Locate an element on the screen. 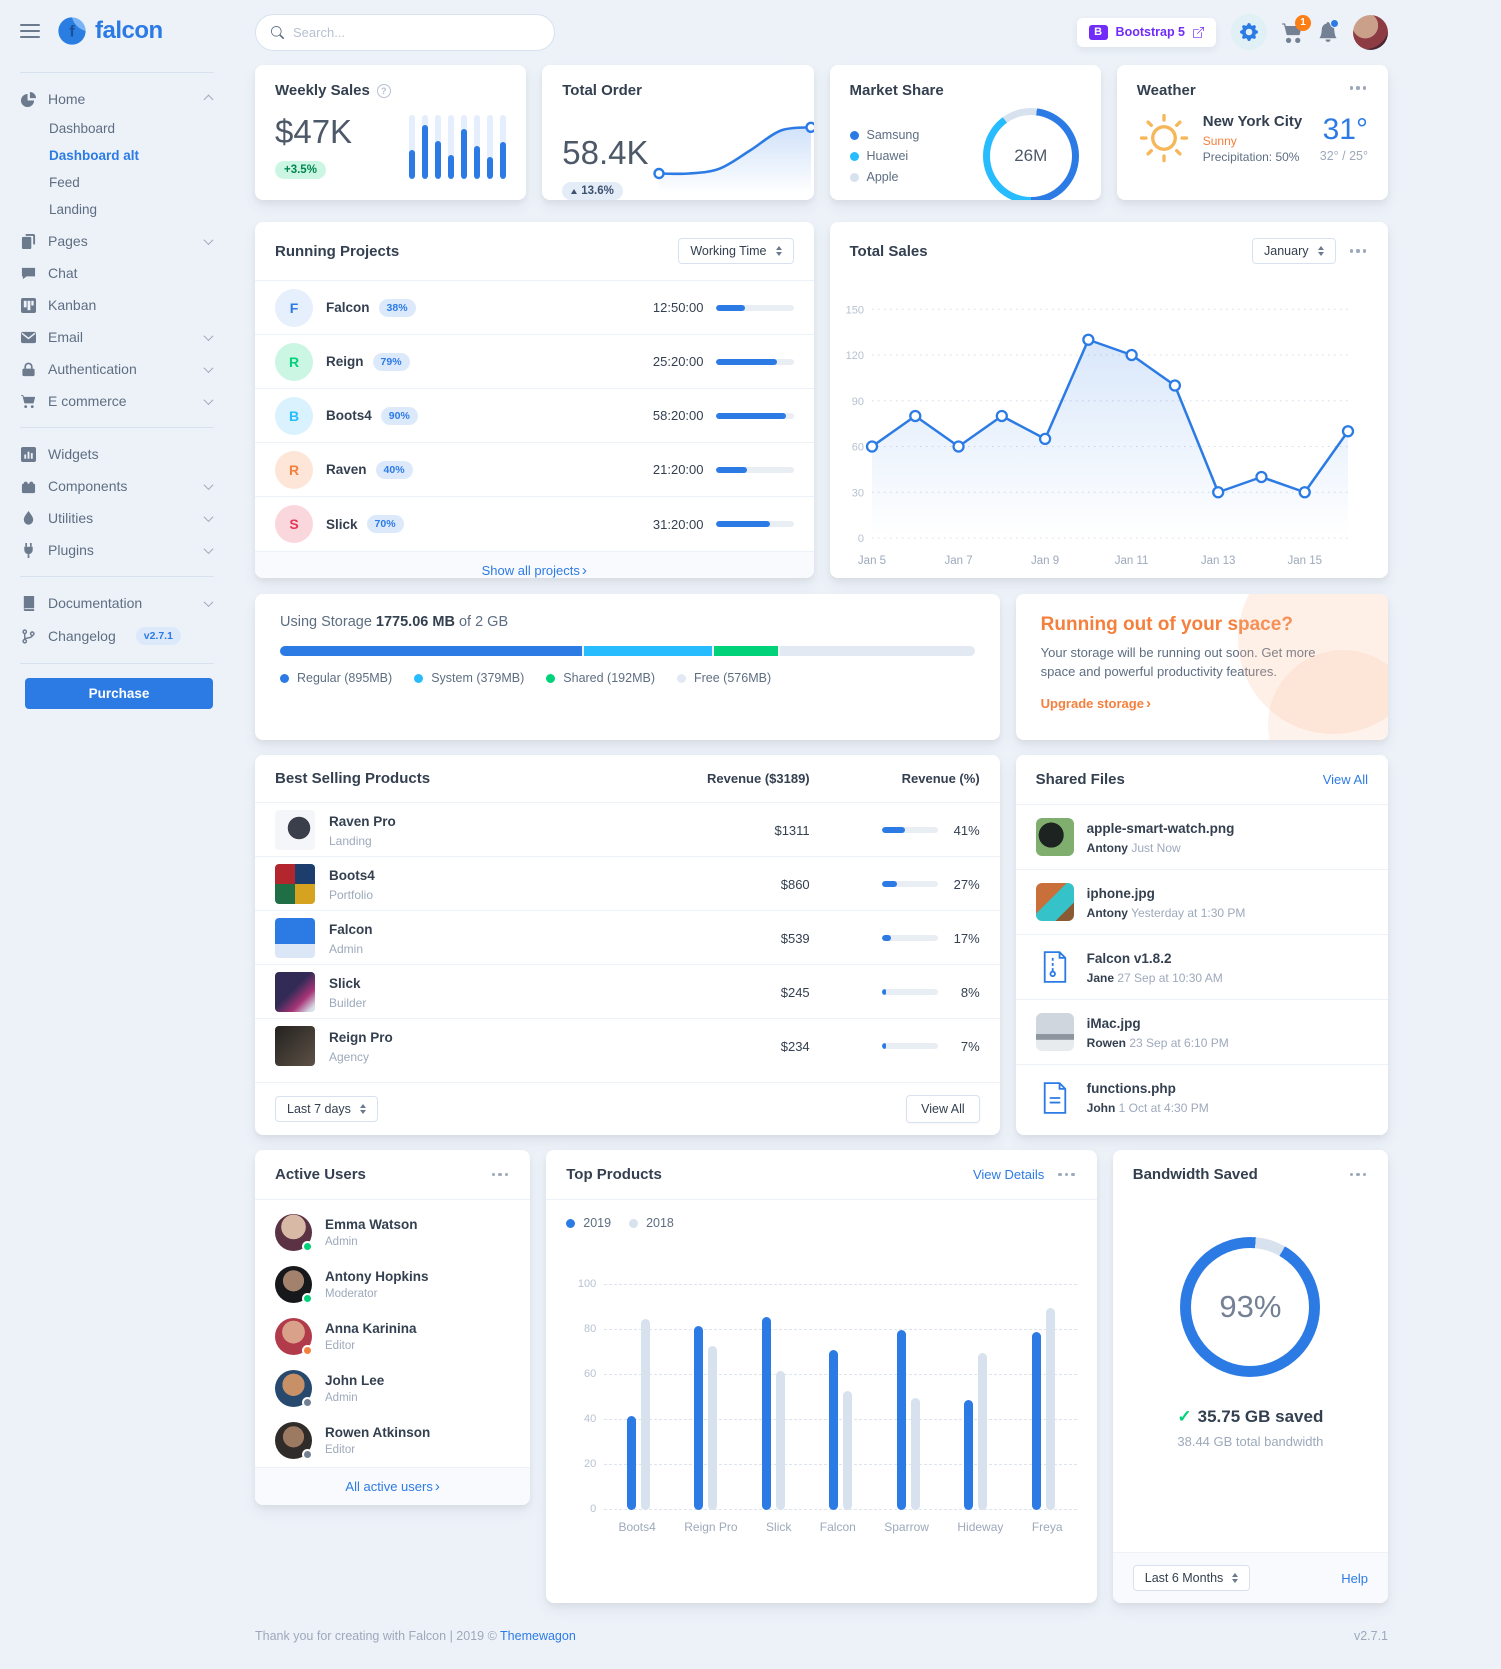  sidebar-item-changelog: Changelog v2.7.1 is located at coordinates (119, 636).